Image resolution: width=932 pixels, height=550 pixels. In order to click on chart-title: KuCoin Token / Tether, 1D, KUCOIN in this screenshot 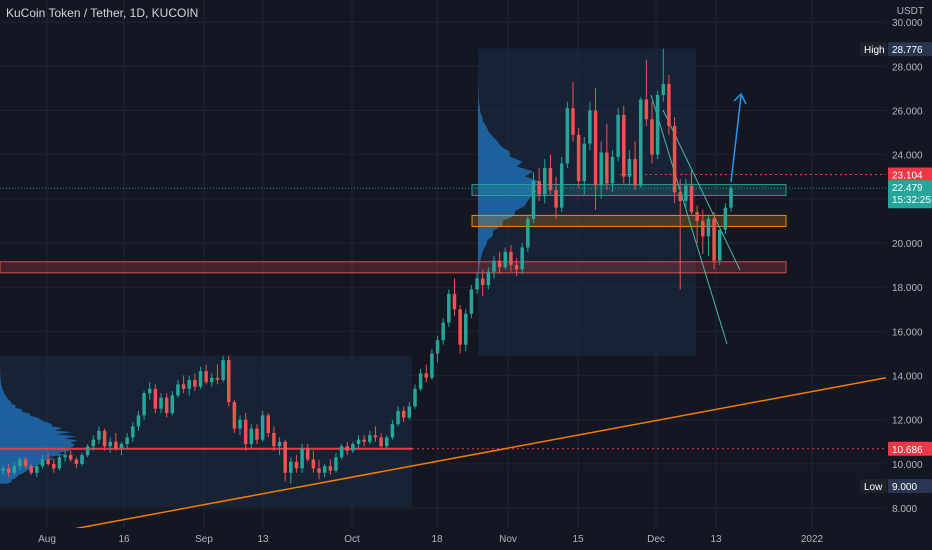, I will do `click(102, 13)`.